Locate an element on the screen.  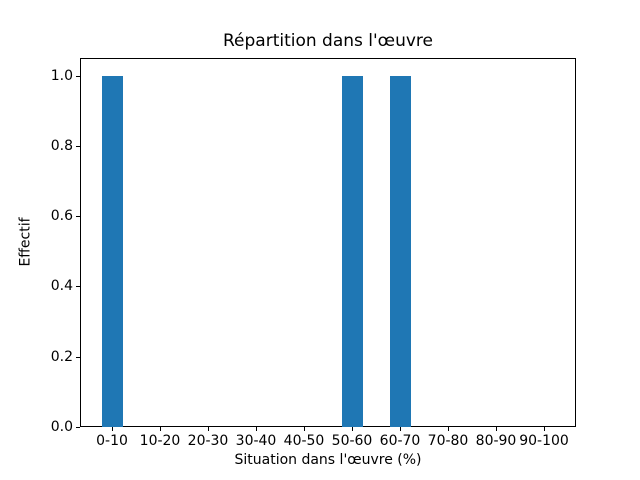
chart-title: Répartition dans l'œuvre is located at coordinates (327, 41).